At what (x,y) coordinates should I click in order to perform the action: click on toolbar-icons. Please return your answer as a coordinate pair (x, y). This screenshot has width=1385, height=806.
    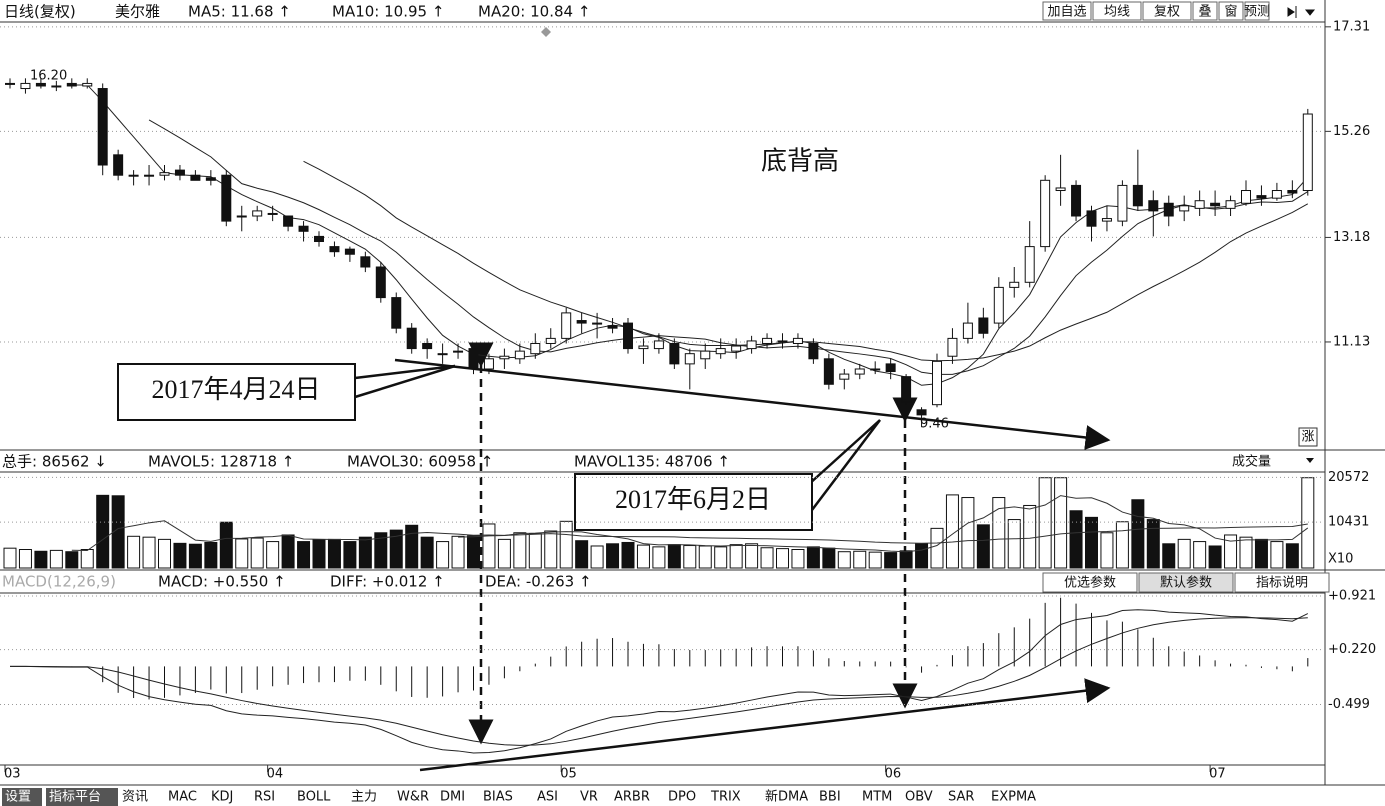
    Looking at the image, I should click on (1301, 12).